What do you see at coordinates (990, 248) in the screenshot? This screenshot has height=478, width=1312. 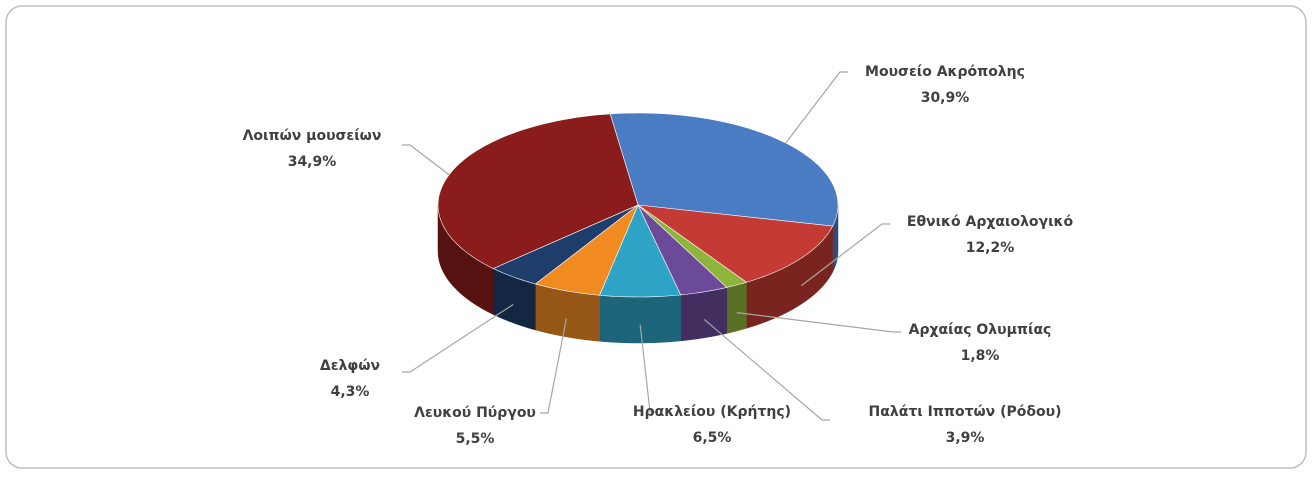 I see `slice-value-label: 12,2%` at bounding box center [990, 248].